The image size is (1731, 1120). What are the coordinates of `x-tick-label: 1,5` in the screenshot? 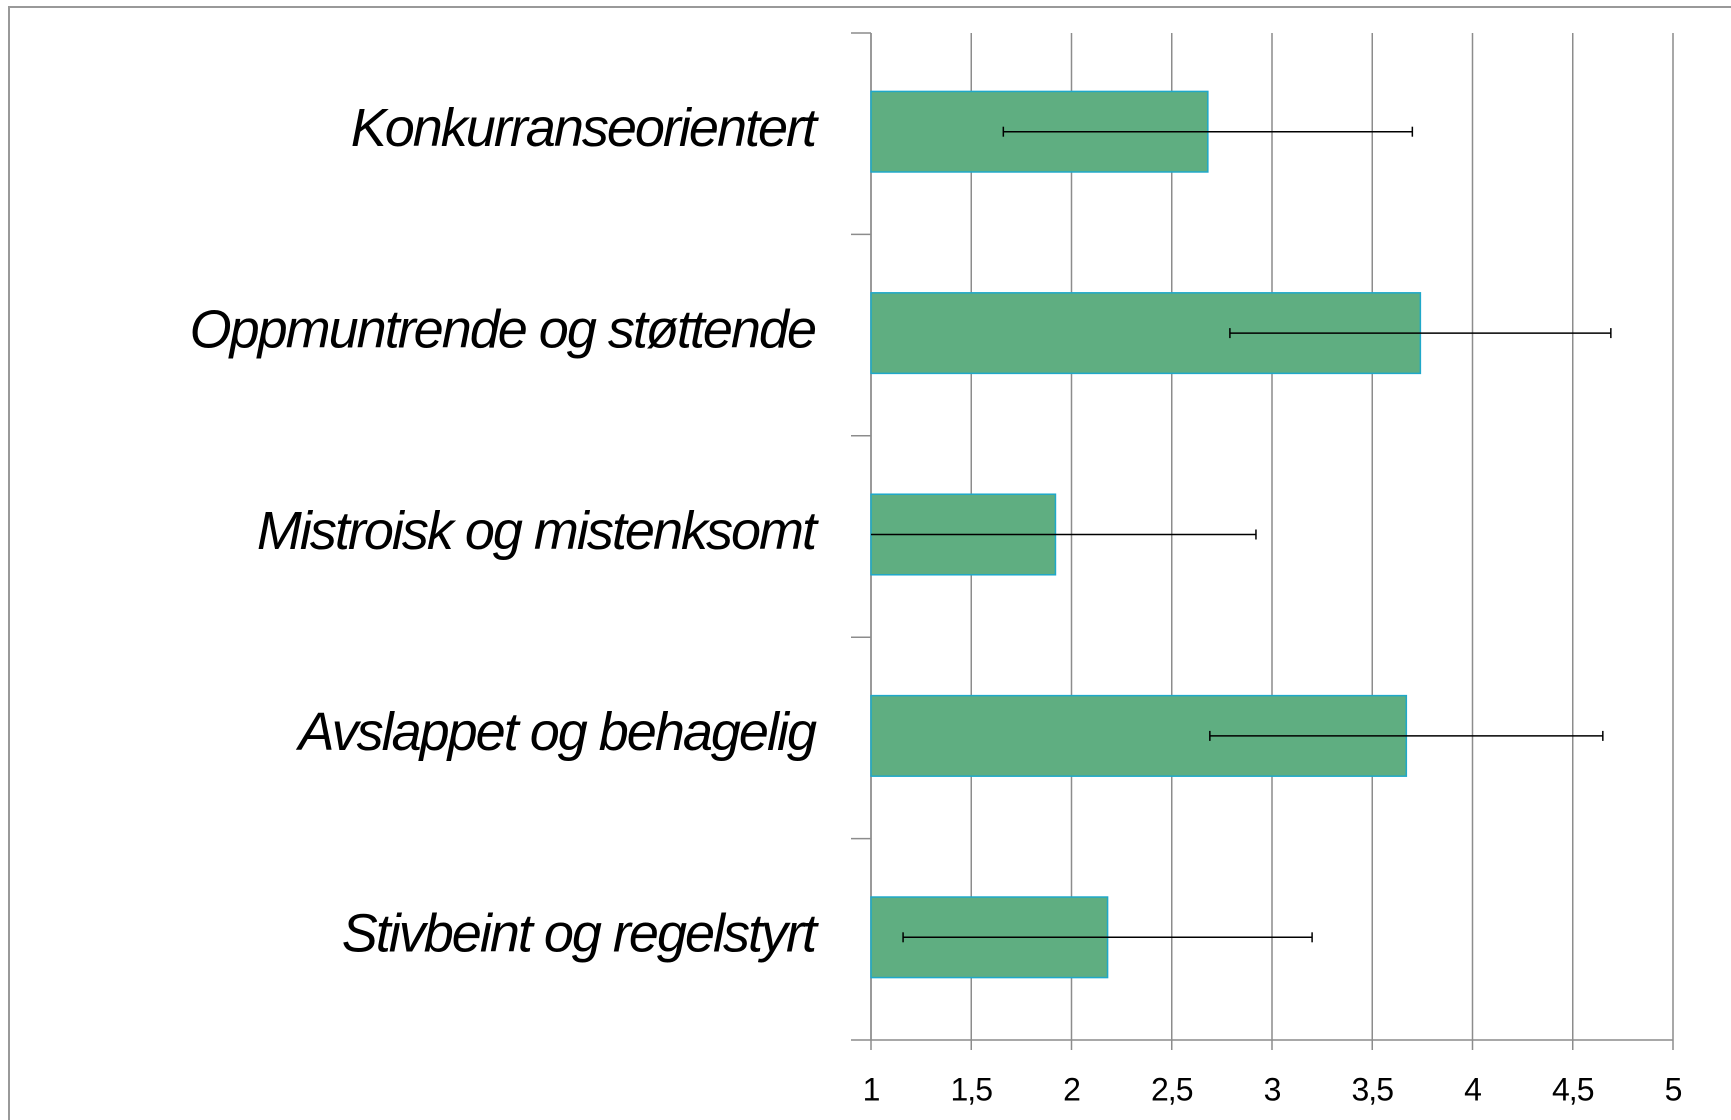 It's located at (972, 1089).